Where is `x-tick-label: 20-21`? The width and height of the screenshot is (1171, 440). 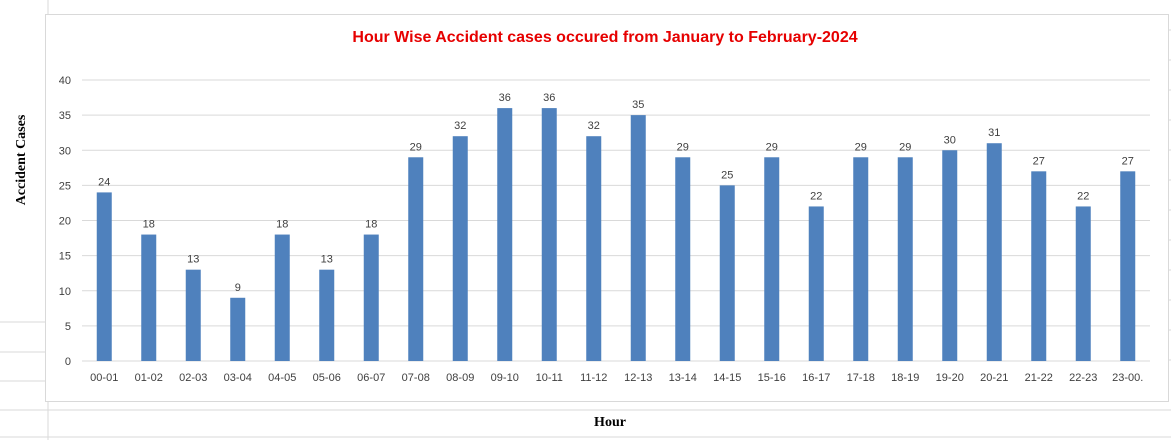 x-tick-label: 20-21 is located at coordinates (994, 378).